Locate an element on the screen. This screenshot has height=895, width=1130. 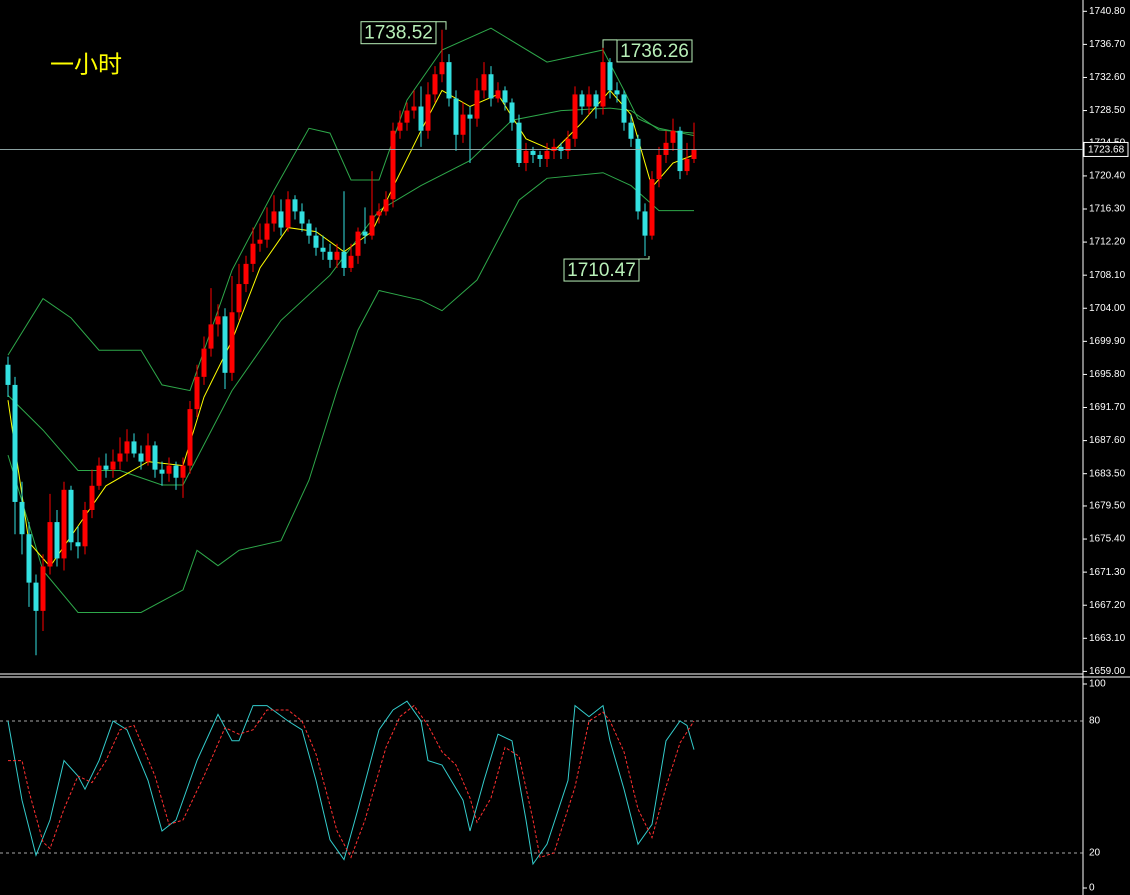
y-tick-label: 1659.00 is located at coordinates (1107, 671).